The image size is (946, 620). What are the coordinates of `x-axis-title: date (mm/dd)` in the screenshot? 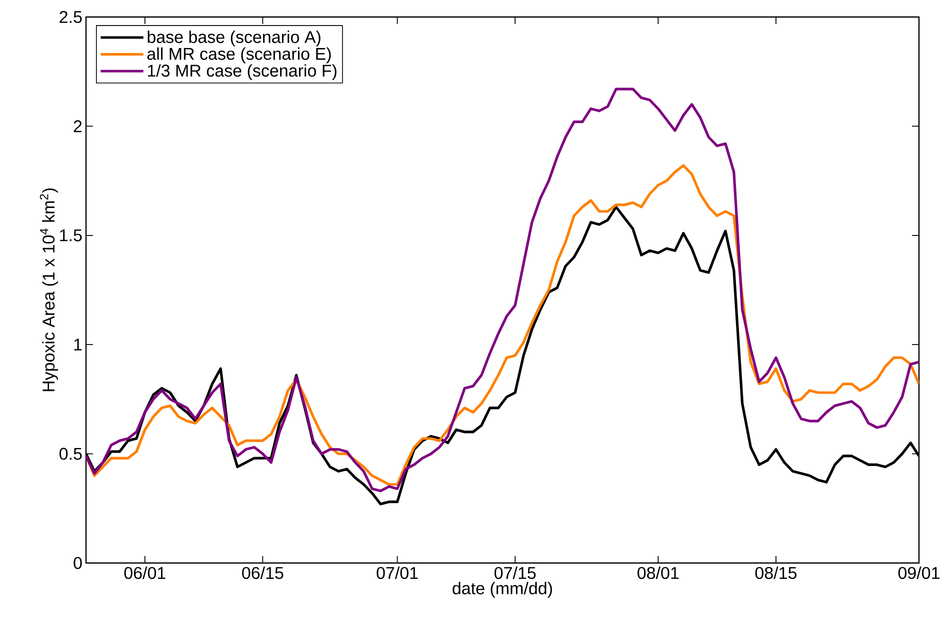 It's located at (502, 590).